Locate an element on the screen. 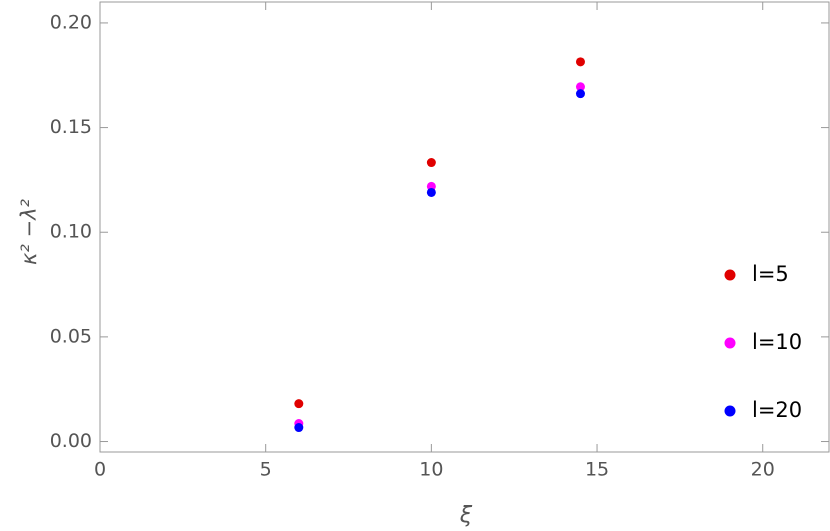  legend-label: l=20 is located at coordinates (777, 410).